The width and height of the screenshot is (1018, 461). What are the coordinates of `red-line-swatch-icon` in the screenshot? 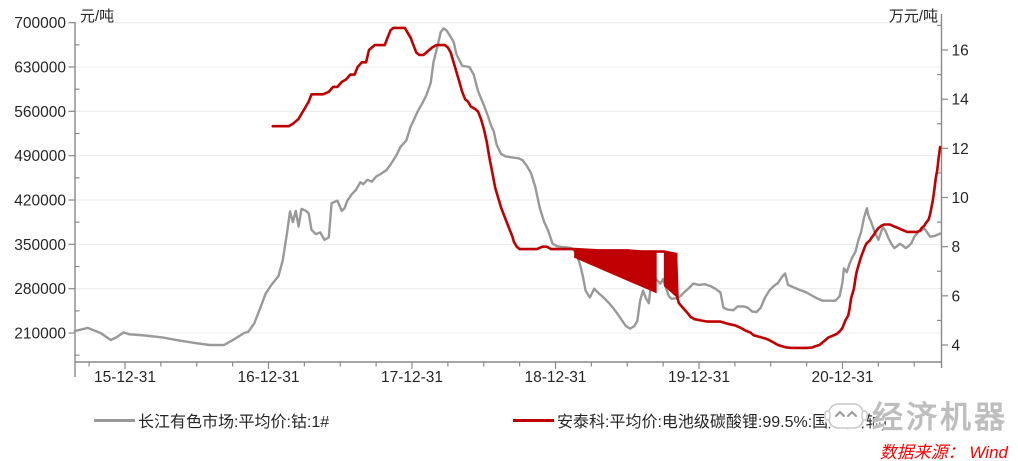 It's located at (533, 420).